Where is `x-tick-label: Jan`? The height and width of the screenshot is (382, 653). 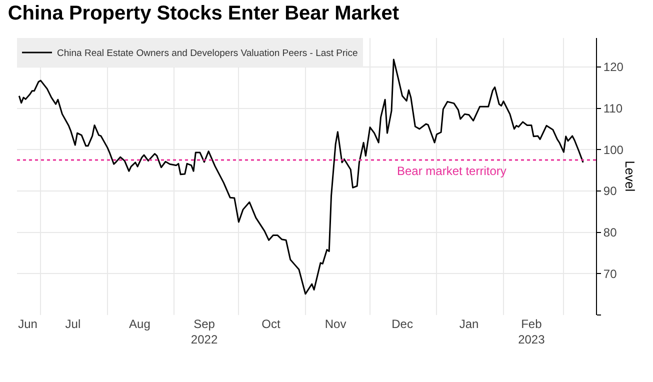
x-tick-label: Jan is located at coordinates (469, 324).